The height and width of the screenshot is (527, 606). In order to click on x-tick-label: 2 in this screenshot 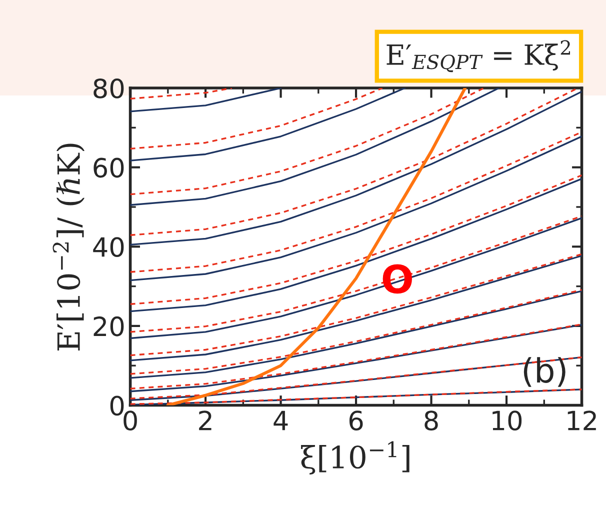, I will do `click(205, 420)`.